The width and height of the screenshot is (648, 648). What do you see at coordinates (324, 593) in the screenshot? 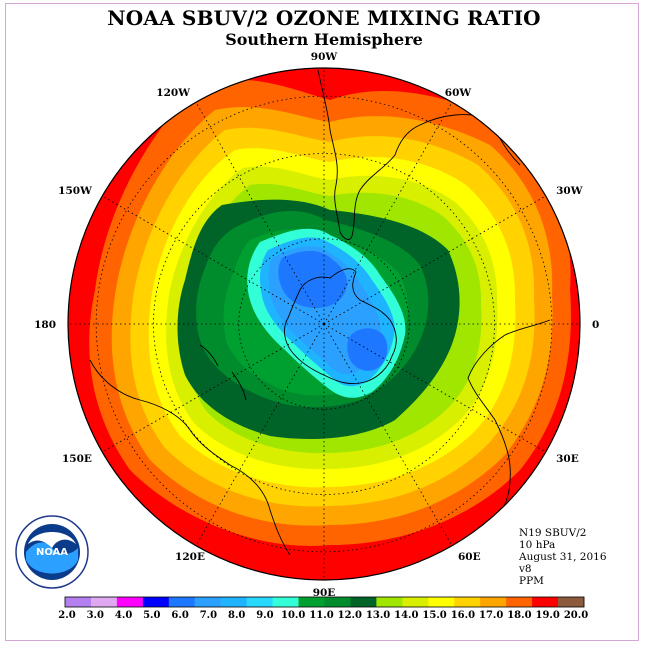
I see `longitude-label: 90E` at bounding box center [324, 593].